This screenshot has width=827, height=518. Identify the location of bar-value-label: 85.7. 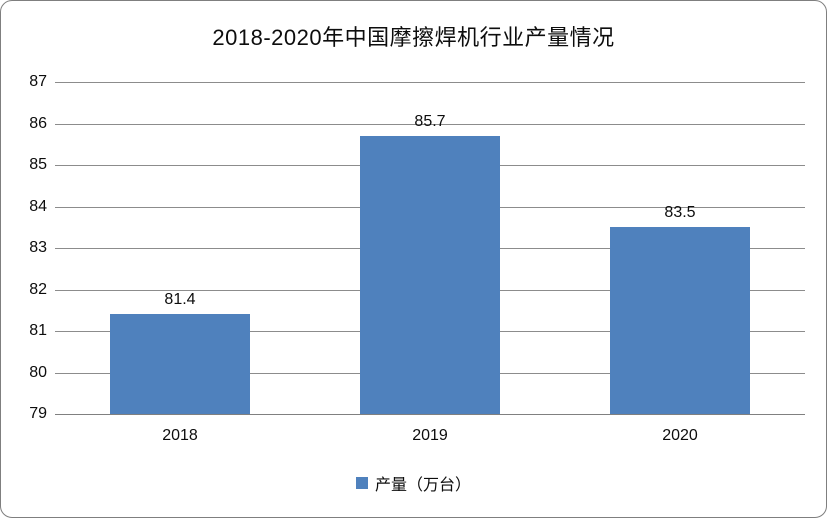
(430, 121).